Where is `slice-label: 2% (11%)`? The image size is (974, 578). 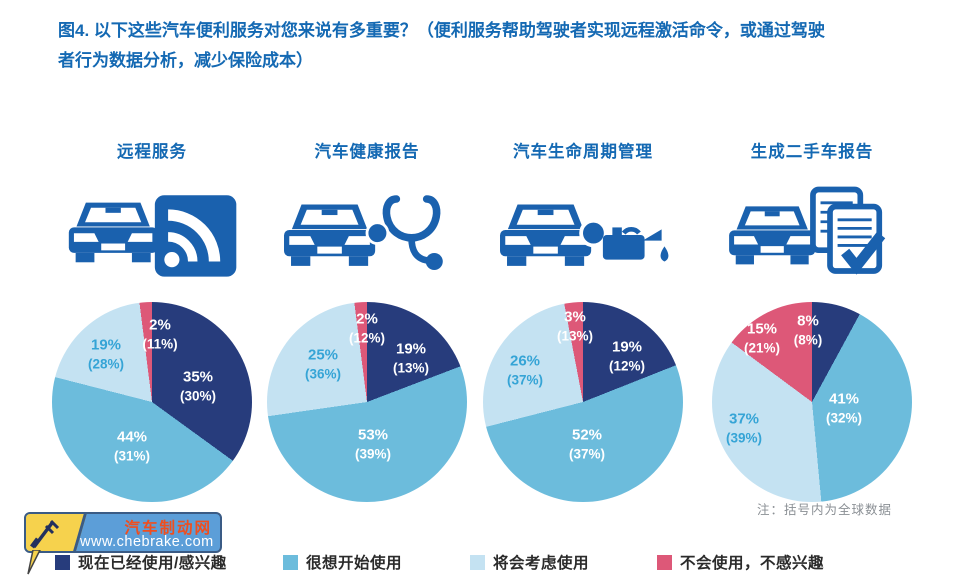
slice-label: 2% (11%) is located at coordinates (160, 333).